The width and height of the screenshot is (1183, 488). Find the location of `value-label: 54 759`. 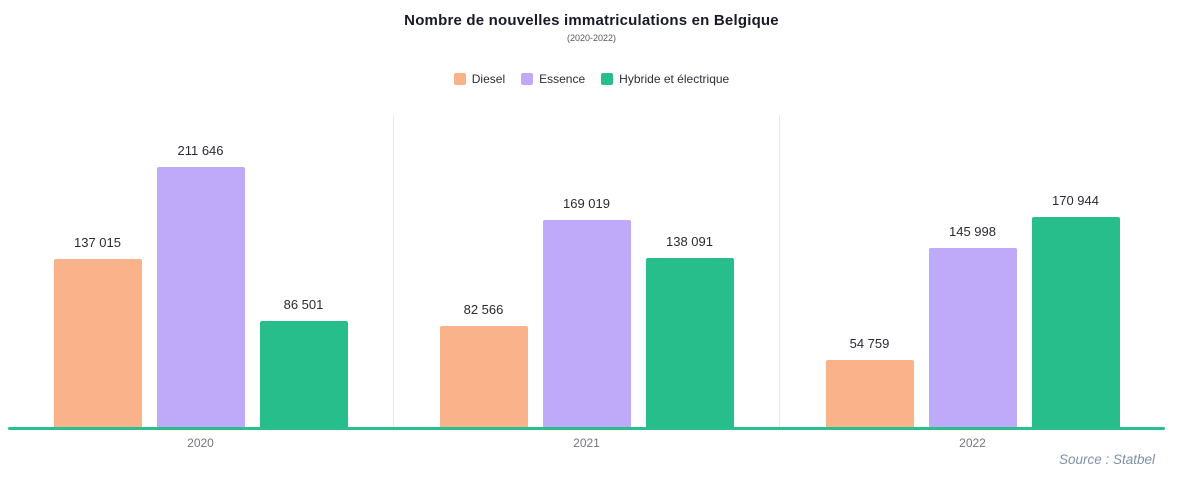

value-label: 54 759 is located at coordinates (869, 343).